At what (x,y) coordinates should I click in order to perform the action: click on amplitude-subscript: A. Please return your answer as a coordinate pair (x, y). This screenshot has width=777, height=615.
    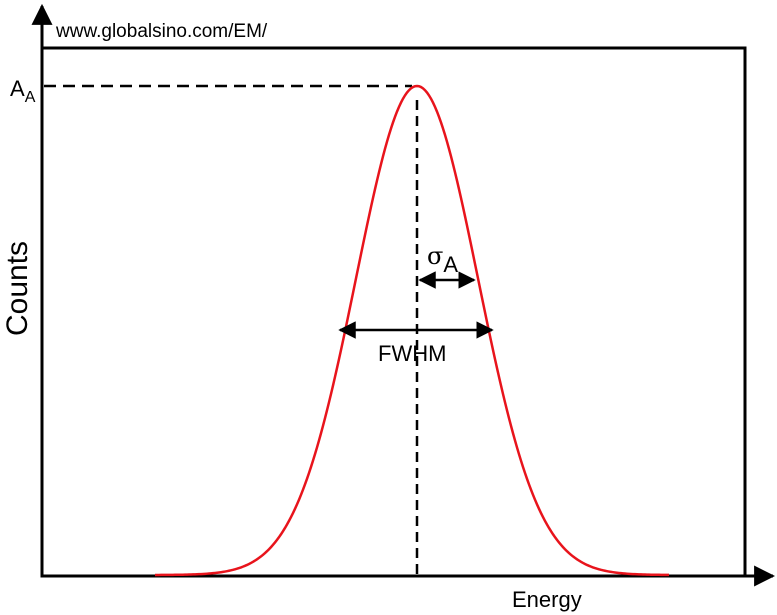
    Looking at the image, I should click on (30, 97).